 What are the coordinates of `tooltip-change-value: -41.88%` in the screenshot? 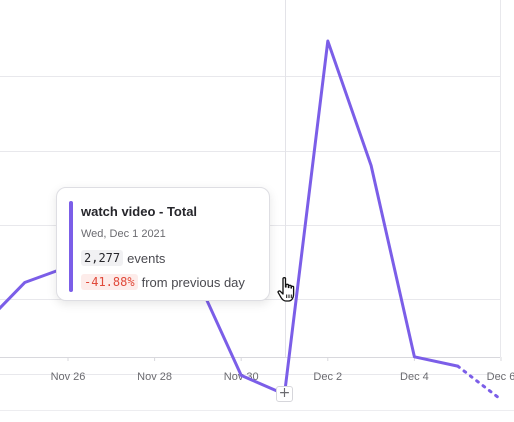 It's located at (109, 282).